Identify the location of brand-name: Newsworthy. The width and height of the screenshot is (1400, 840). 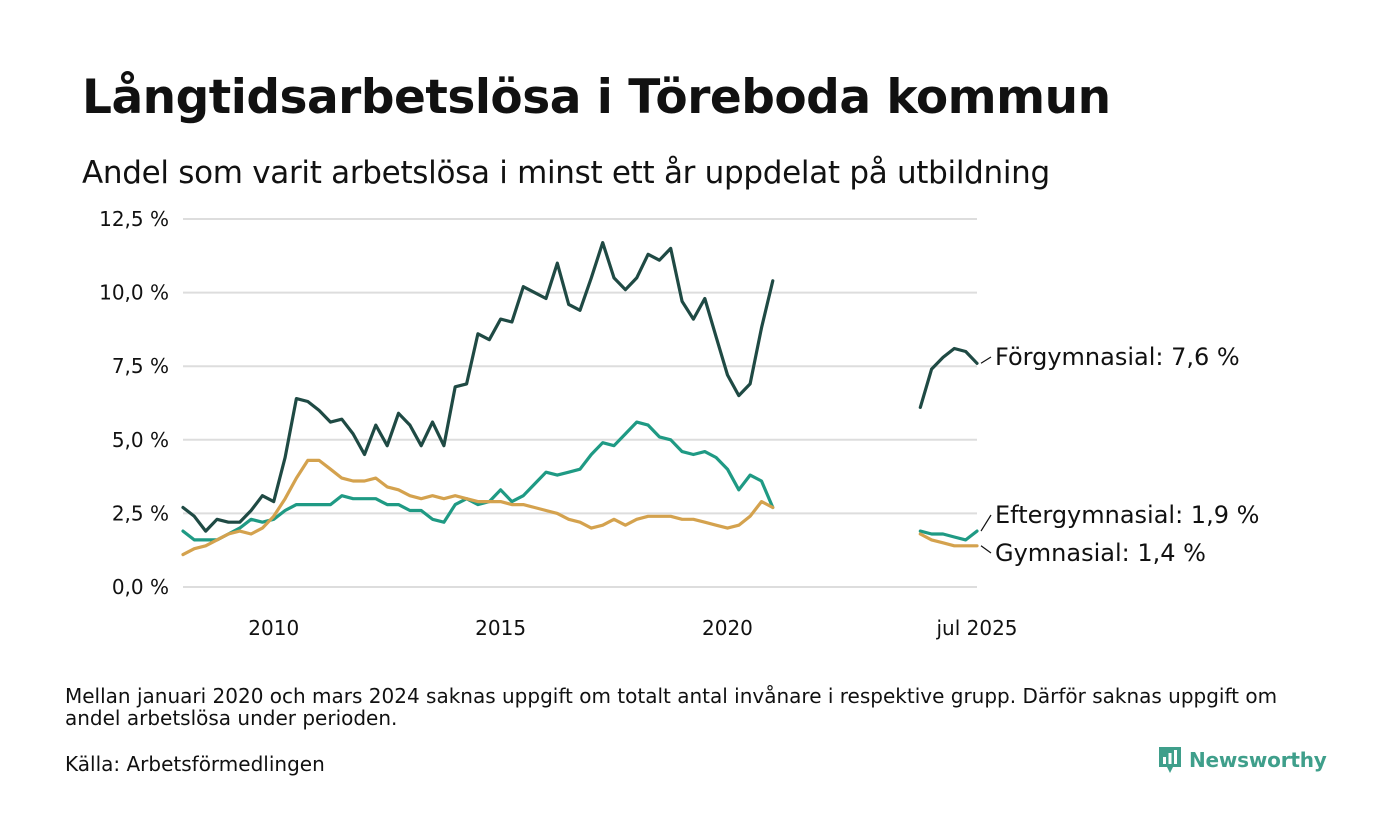
(1258, 760).